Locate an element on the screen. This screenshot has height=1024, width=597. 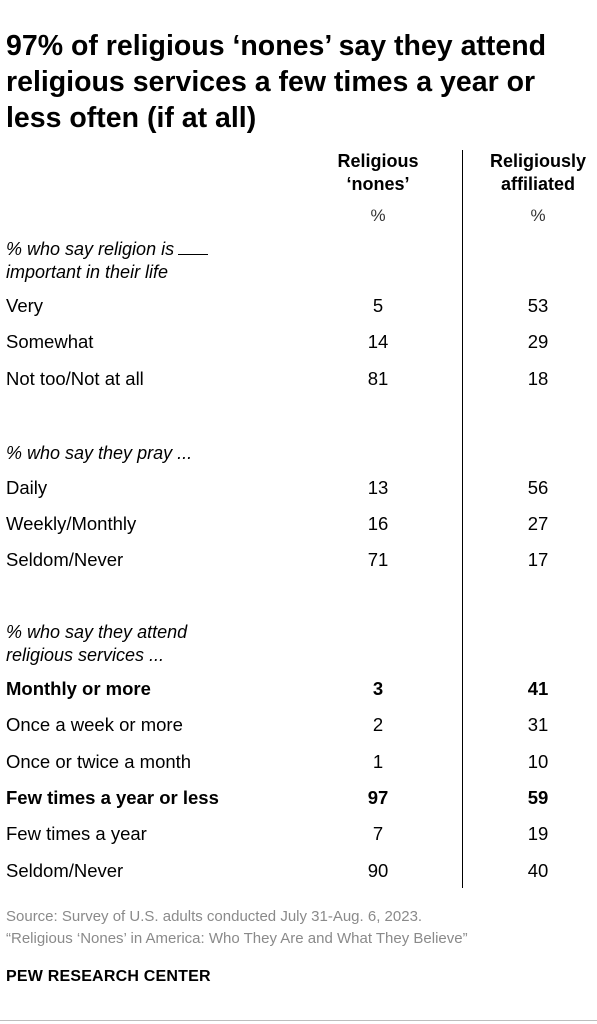
column-header-nones-line1: Religious is located at coordinates (378, 161).